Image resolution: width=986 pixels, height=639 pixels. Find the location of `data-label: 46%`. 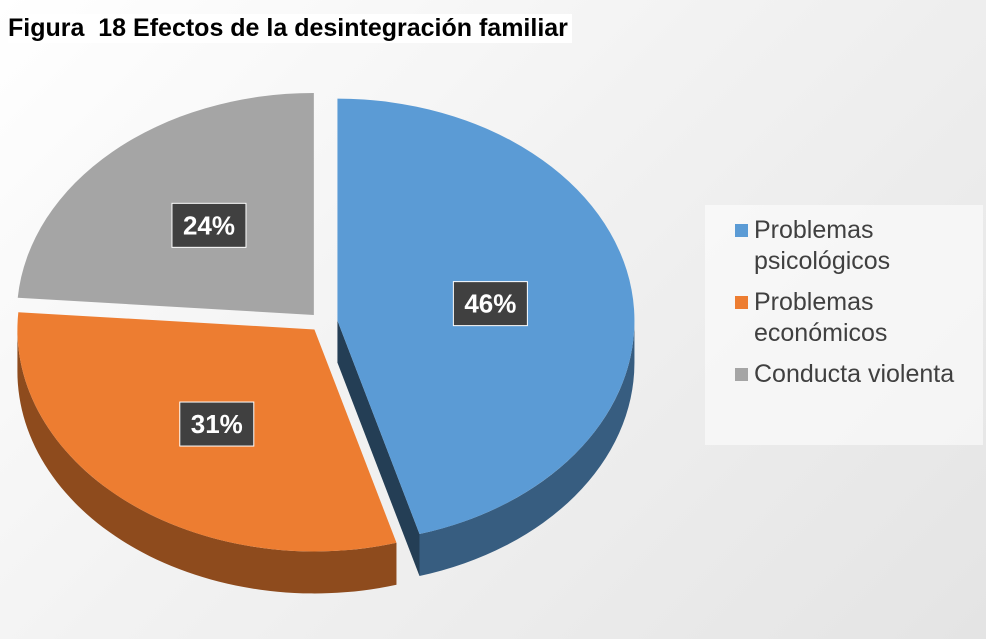

data-label: 46% is located at coordinates (490, 304).